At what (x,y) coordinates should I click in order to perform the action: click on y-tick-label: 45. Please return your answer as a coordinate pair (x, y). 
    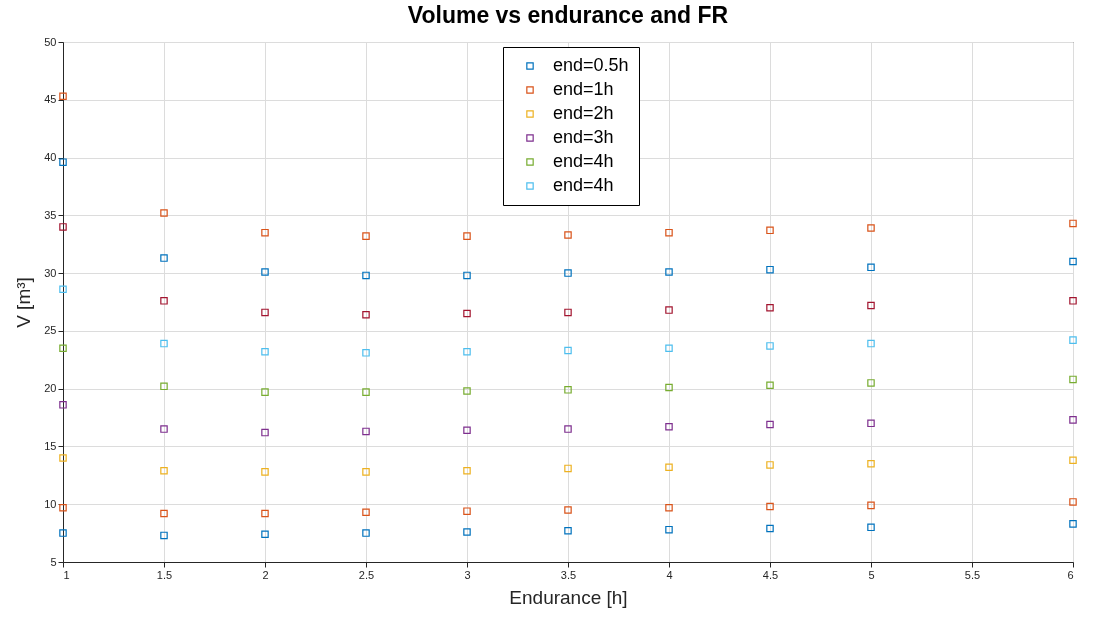
    Looking at the image, I should click on (50, 99).